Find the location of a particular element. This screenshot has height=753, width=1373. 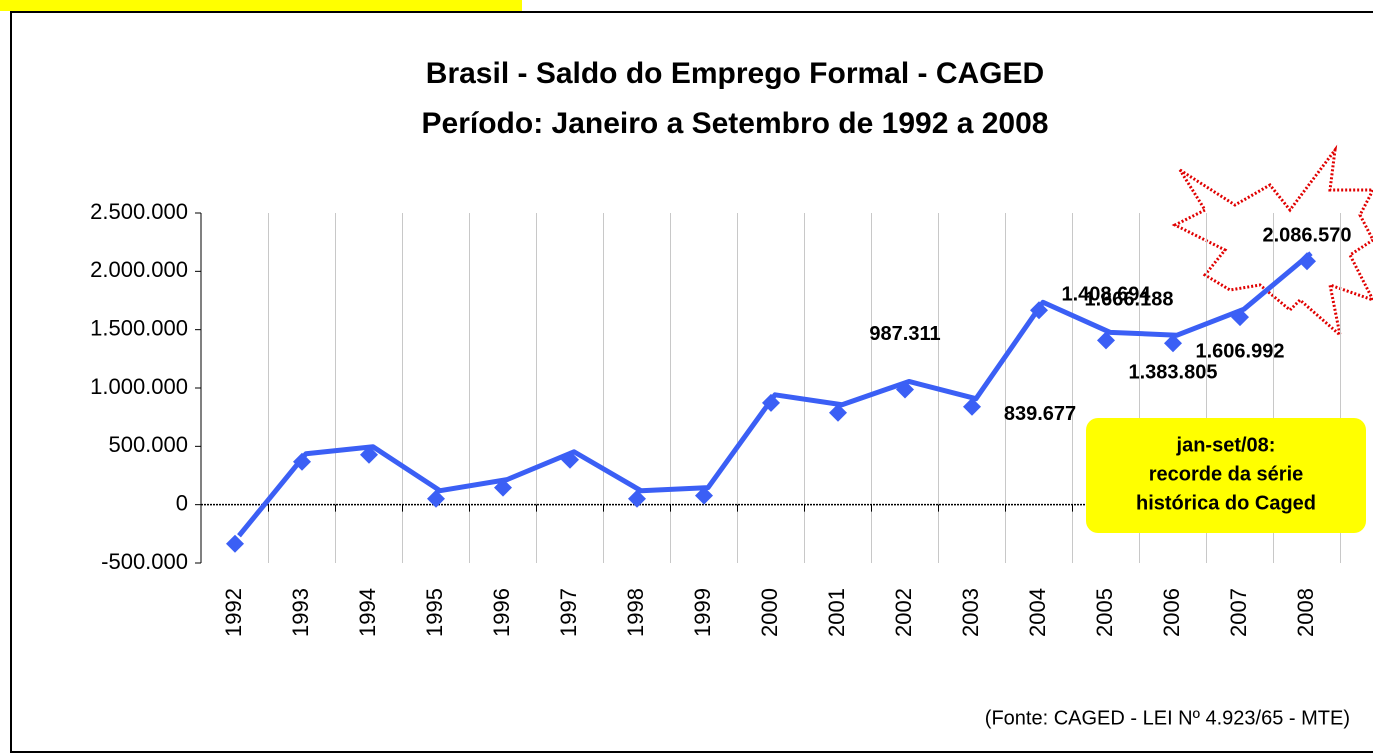

x-tick-label: 1999 is located at coordinates (702, 612).